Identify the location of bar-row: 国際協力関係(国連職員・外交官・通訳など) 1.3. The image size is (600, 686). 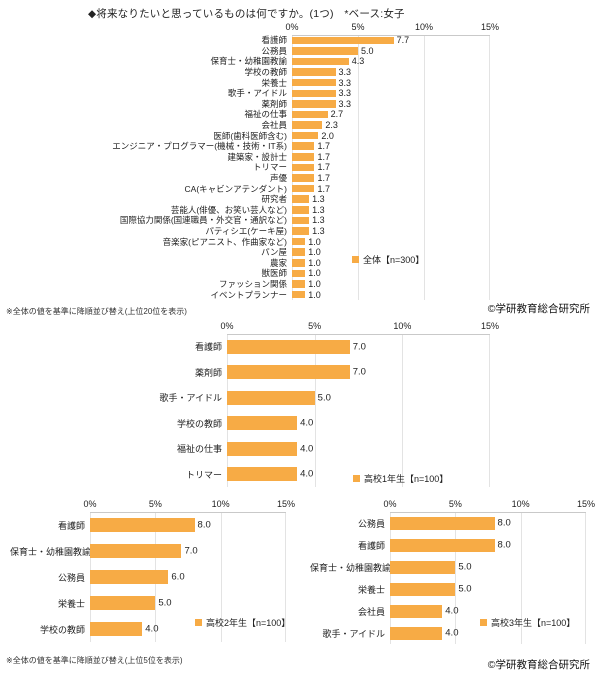
(251, 220).